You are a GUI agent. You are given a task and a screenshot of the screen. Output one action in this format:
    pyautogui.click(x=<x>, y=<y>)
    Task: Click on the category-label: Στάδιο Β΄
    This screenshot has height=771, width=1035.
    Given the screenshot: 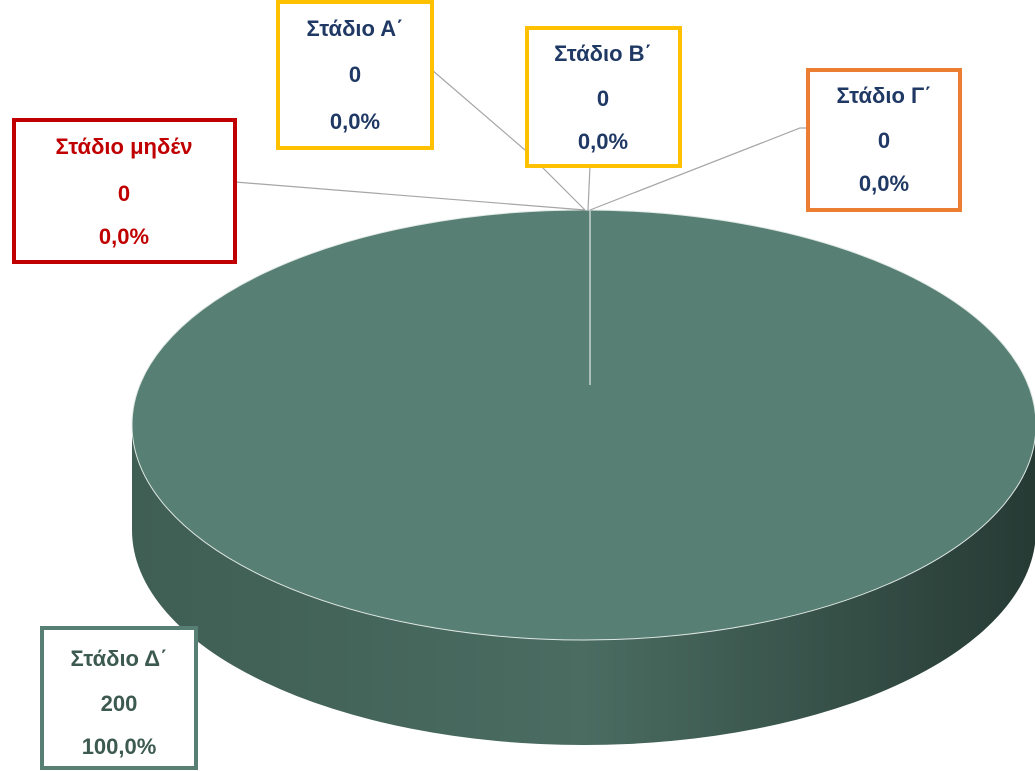 What is the action you would take?
    pyautogui.click(x=603, y=53)
    